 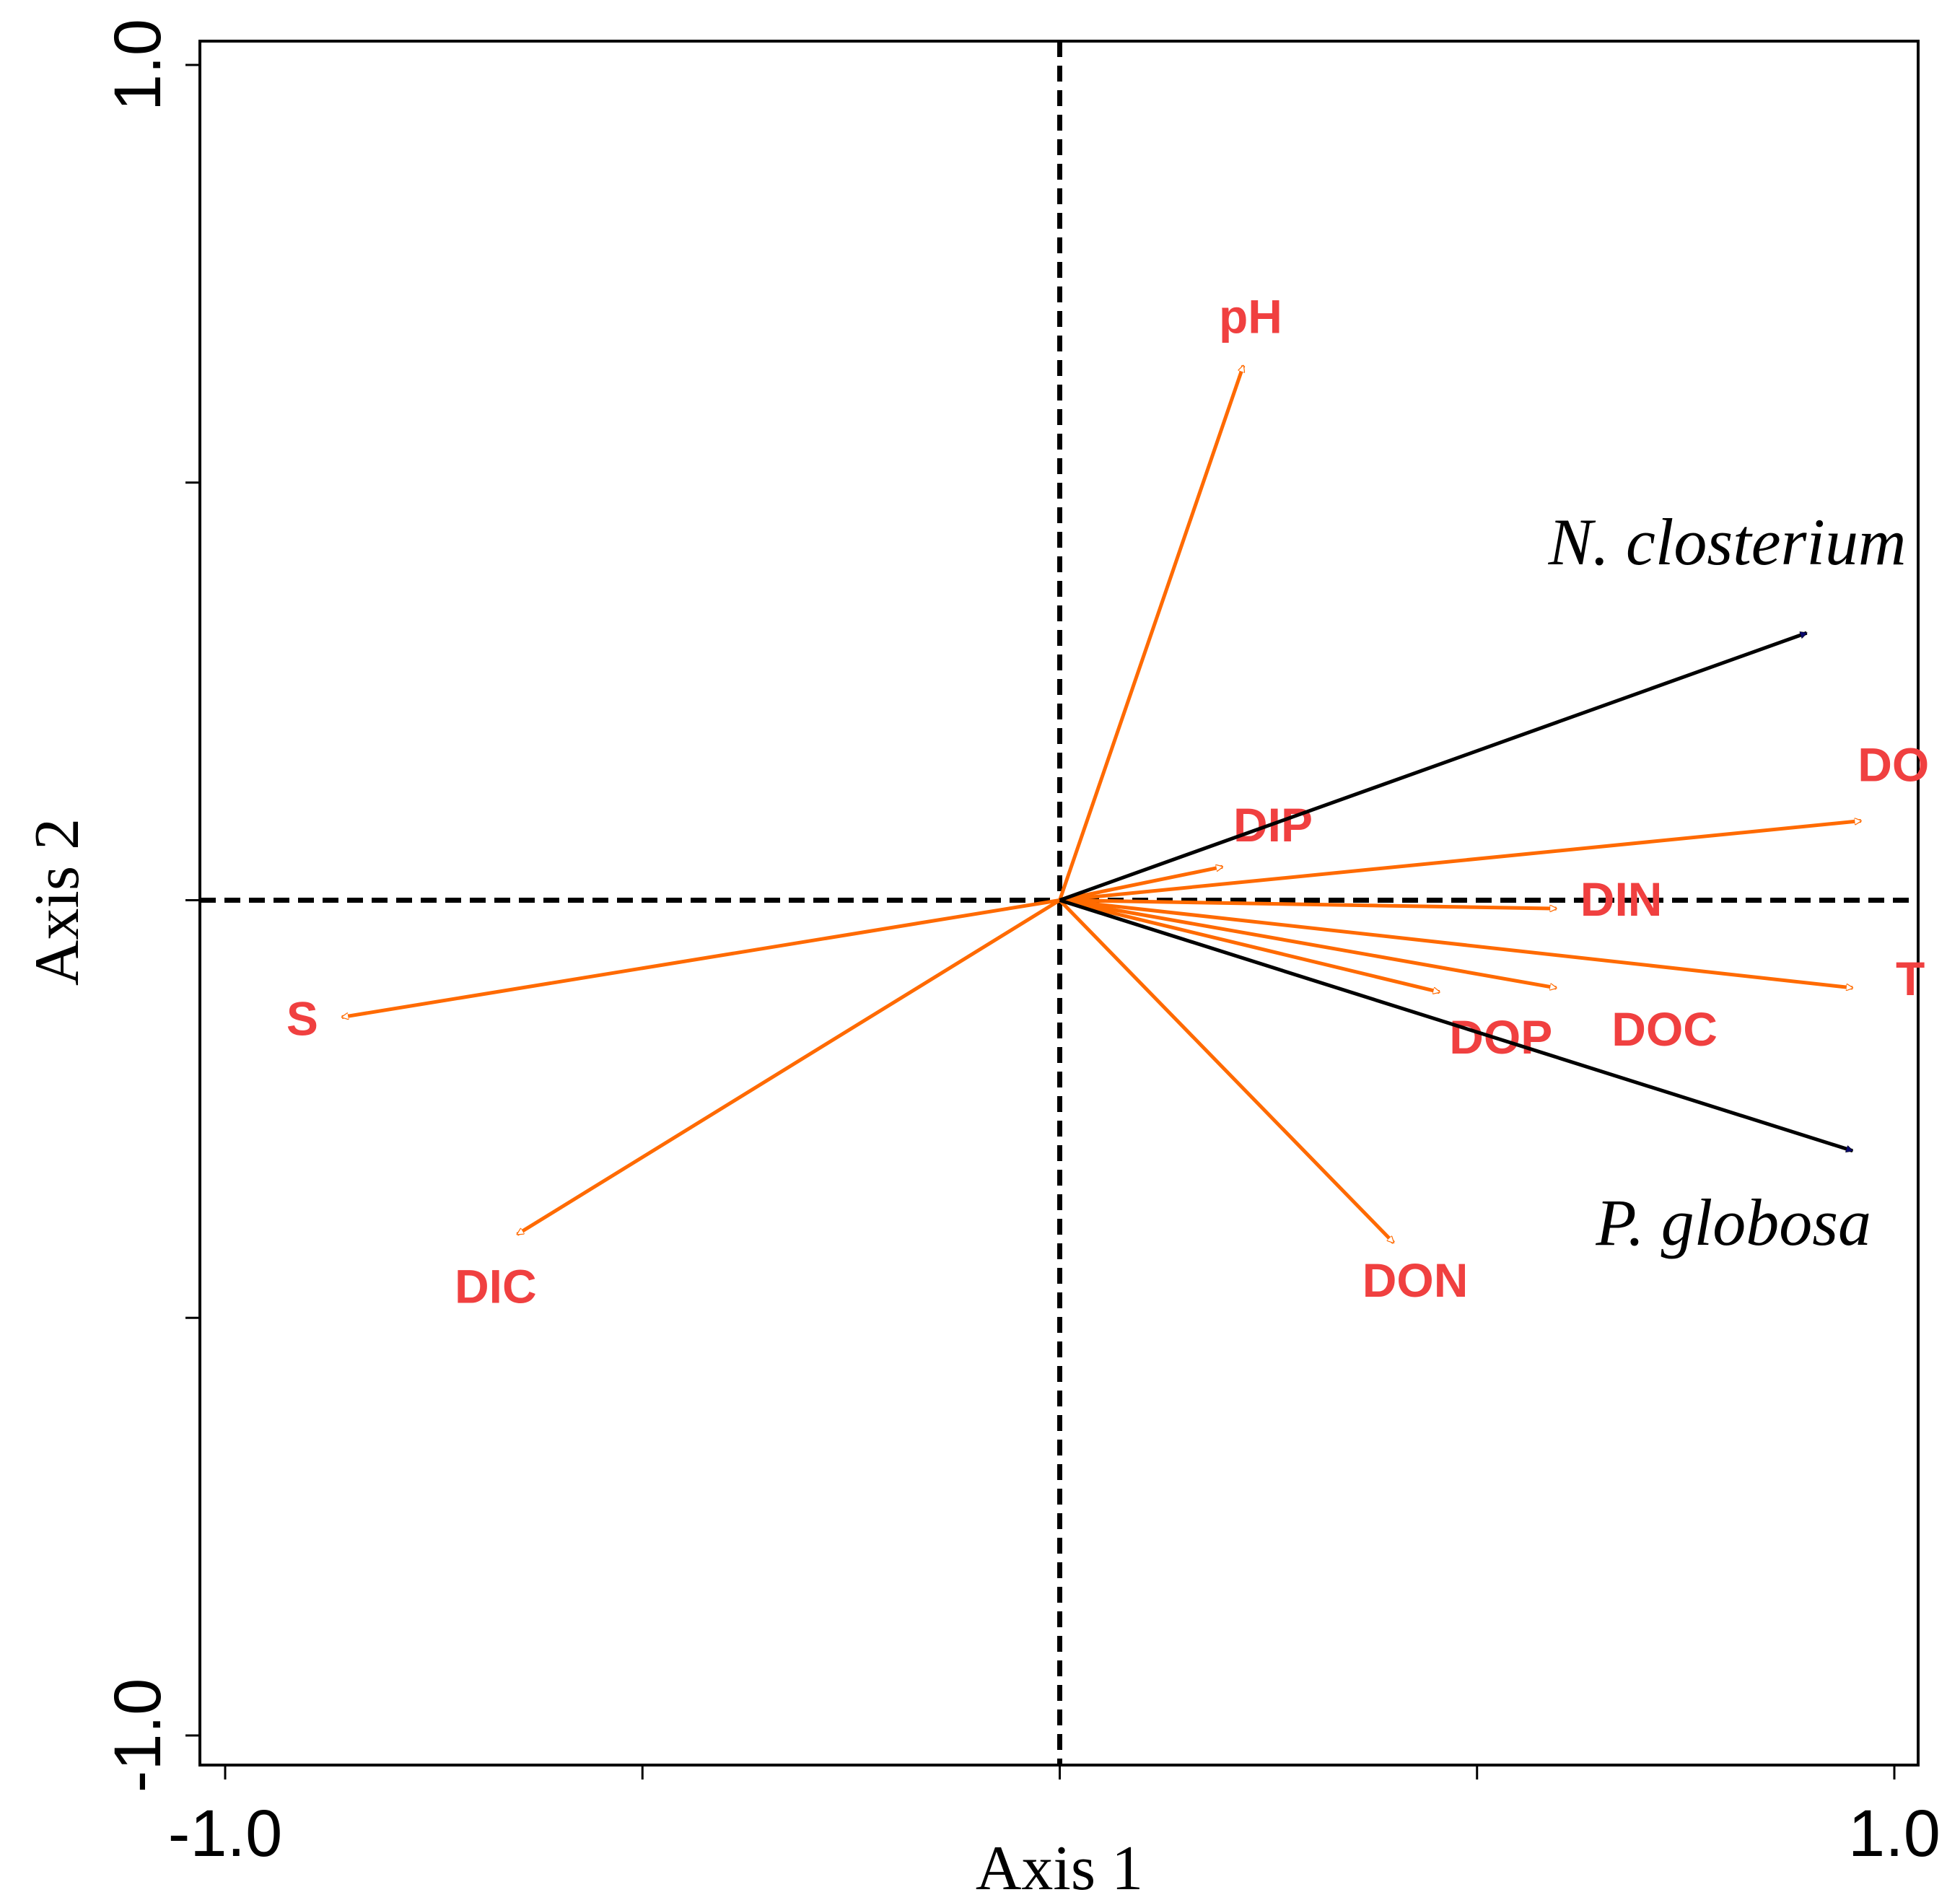 I want to click on env-label-dic: DIC, so click(x=496, y=1286).